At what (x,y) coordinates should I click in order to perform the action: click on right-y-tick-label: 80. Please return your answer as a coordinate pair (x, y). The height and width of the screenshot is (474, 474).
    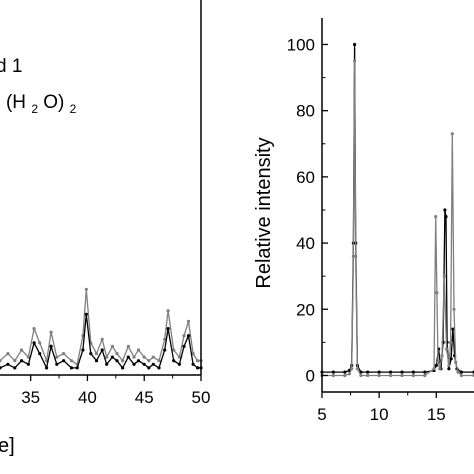
    Looking at the image, I should click on (305, 111).